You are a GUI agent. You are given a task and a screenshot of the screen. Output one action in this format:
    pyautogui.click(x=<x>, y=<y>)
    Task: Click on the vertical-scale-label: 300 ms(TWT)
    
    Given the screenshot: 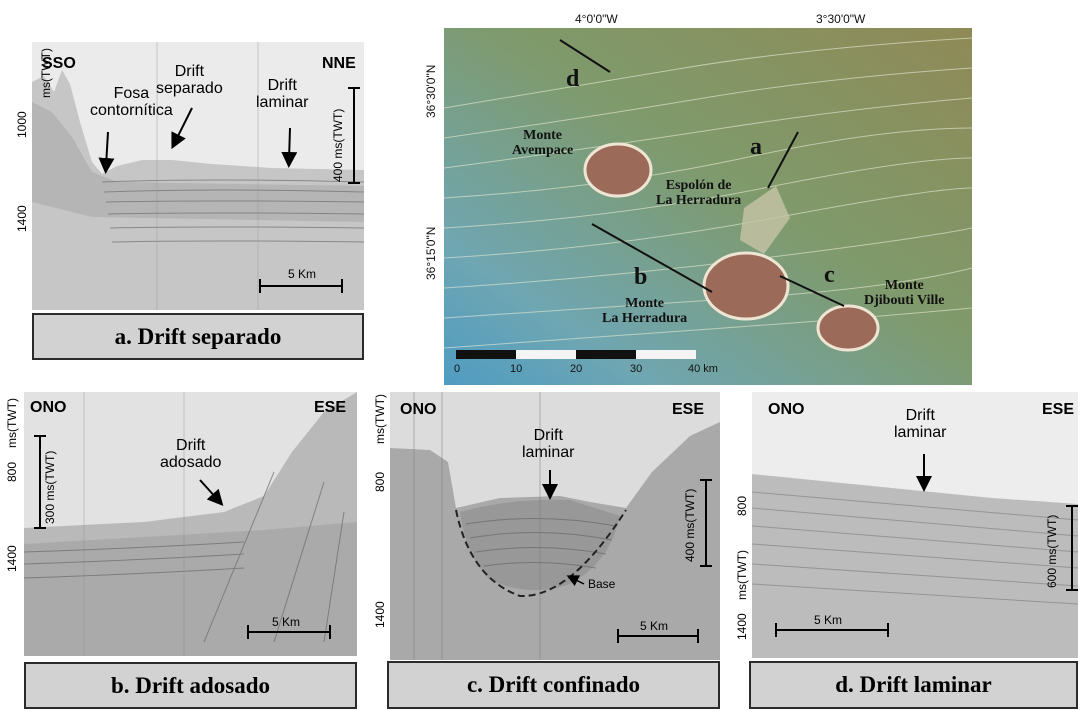 What is the action you would take?
    pyautogui.click(x=50, y=487)
    